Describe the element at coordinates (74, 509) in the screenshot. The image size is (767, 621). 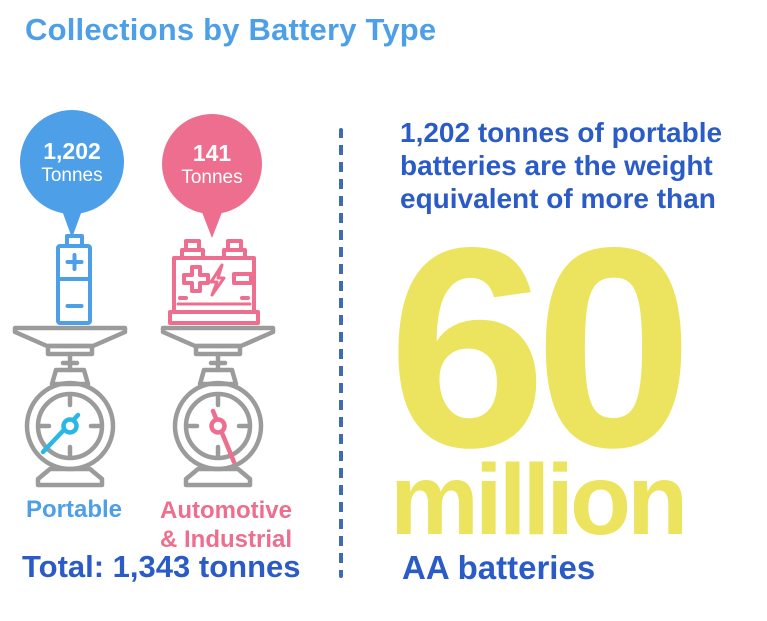
I see `category-label-portable: Portable` at that location.